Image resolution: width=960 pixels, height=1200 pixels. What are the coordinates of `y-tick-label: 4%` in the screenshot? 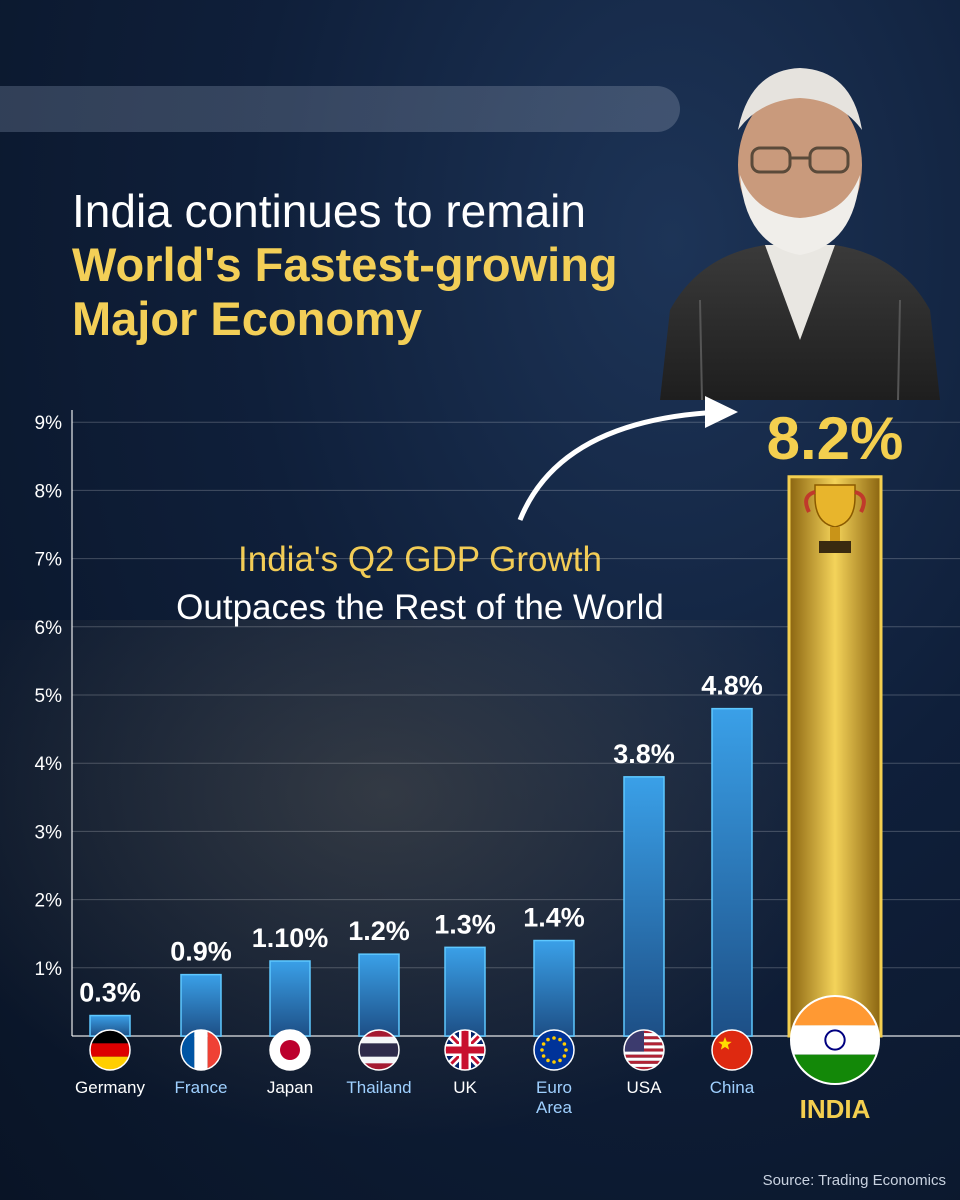 It's located at (49, 764).